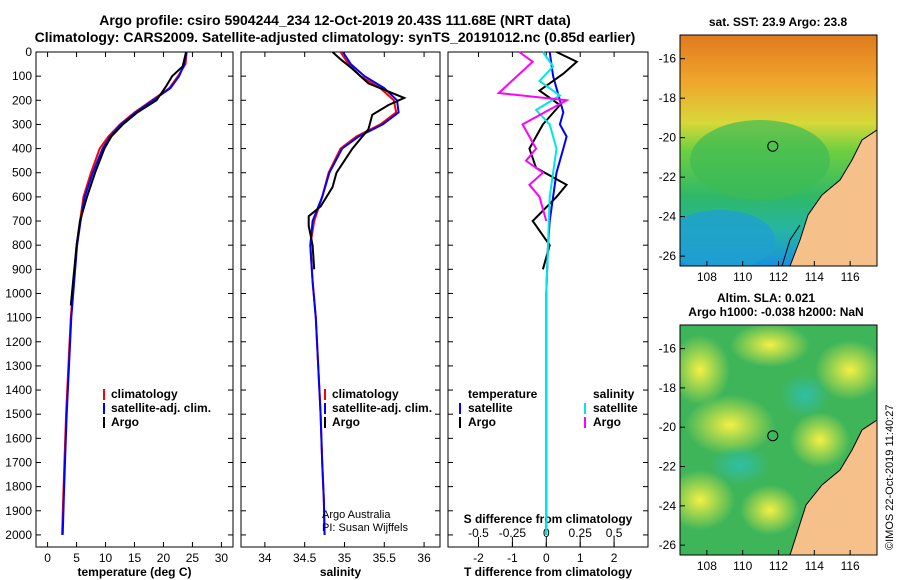 The image size is (900, 580). What do you see at coordinates (614, 558) in the screenshot?
I see `x-tick-label: 2` at bounding box center [614, 558].